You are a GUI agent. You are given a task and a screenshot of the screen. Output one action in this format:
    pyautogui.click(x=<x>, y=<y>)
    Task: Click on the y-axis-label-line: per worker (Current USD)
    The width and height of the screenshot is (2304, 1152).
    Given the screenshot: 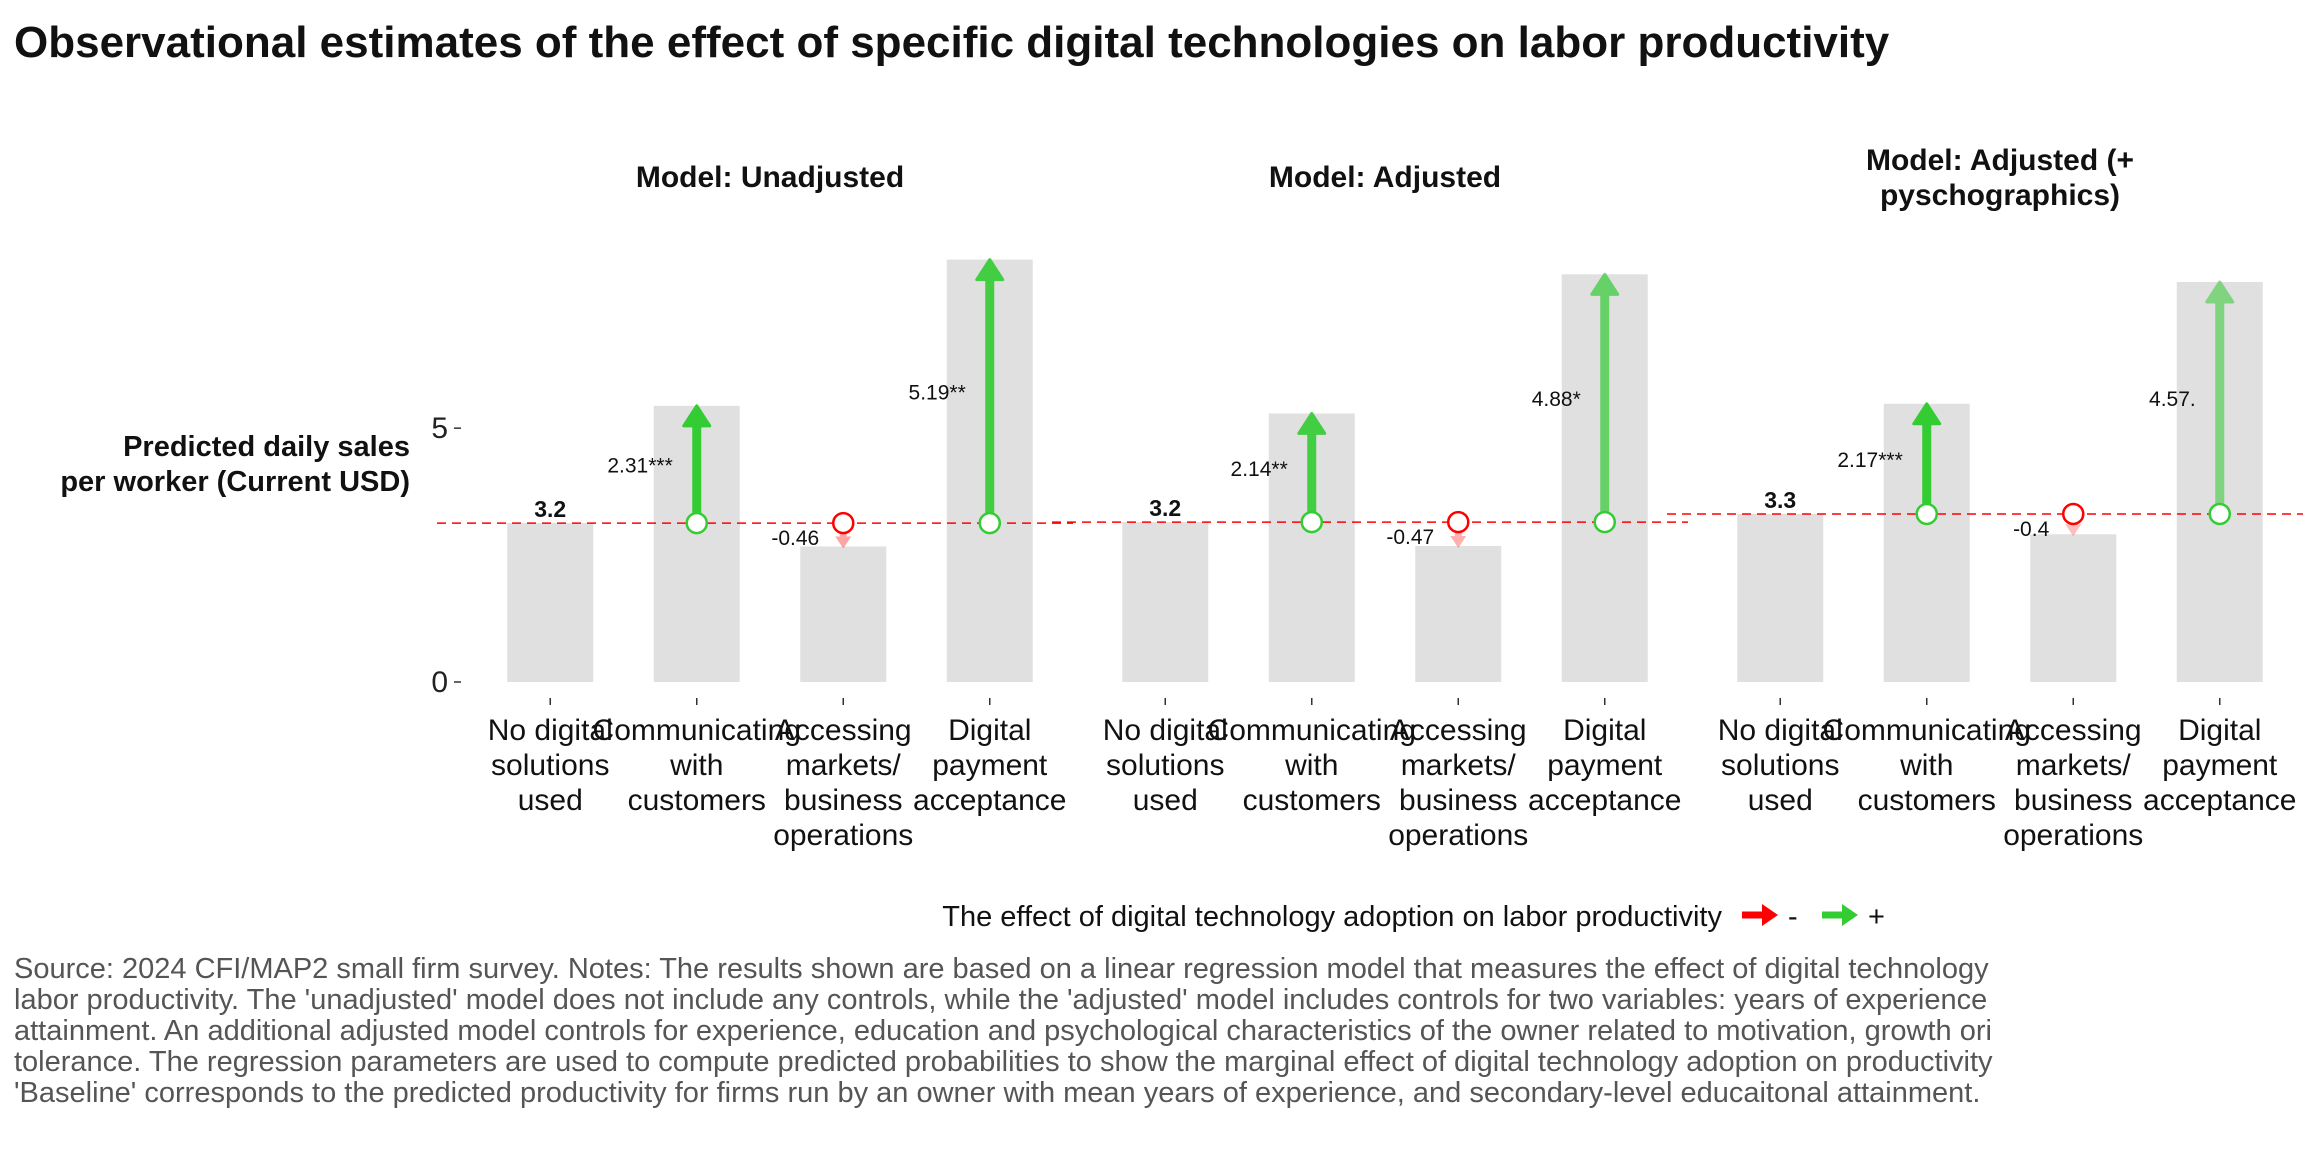 What is the action you would take?
    pyautogui.click(x=235, y=482)
    